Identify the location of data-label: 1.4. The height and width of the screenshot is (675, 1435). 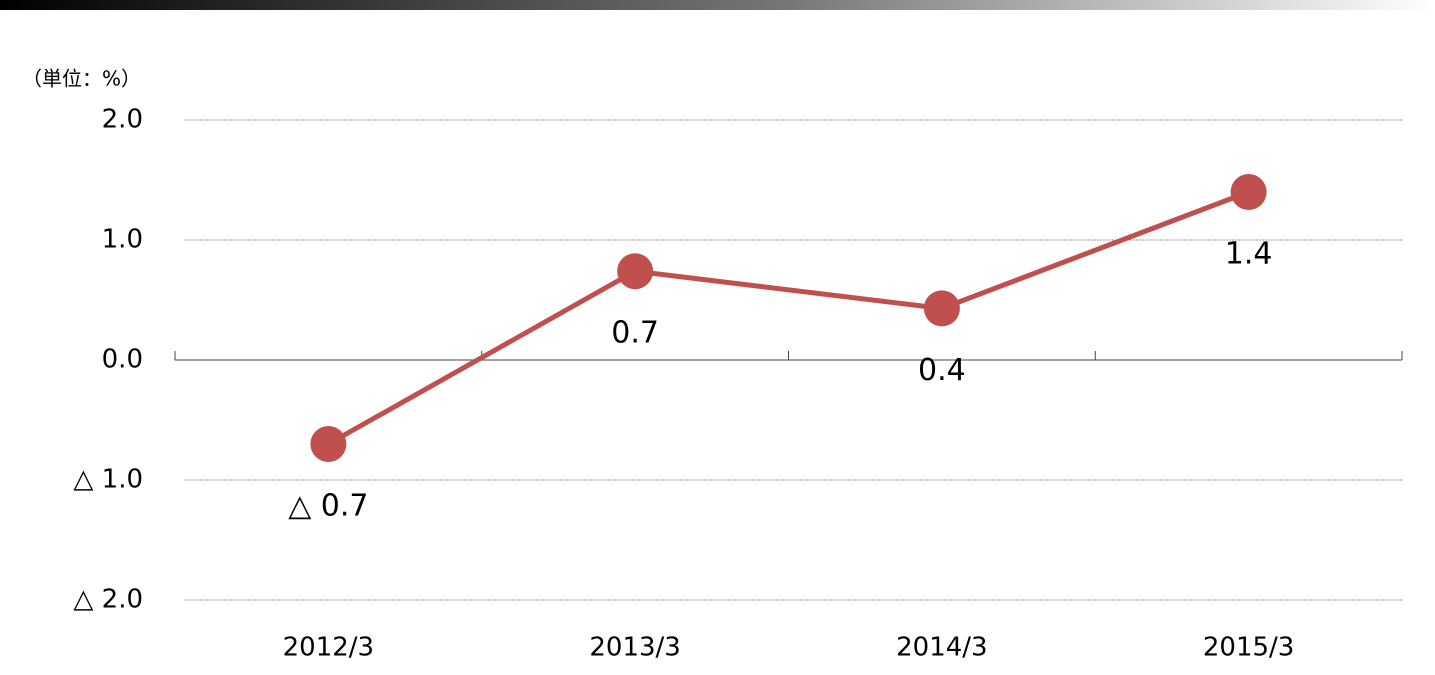
(1249, 254).